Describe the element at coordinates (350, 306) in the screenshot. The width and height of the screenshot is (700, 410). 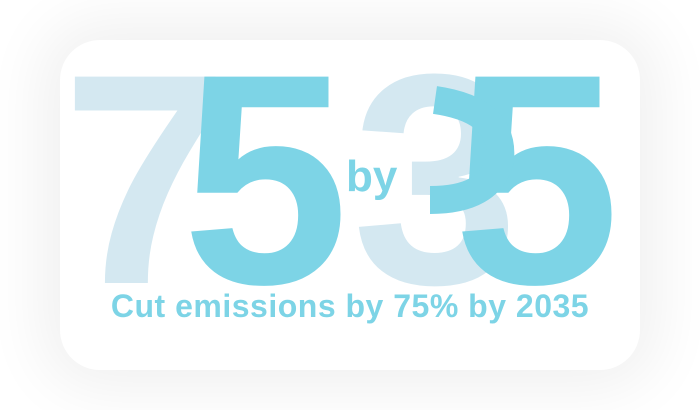
I see `tagline: Cut emissions by 75% by 2035` at that location.